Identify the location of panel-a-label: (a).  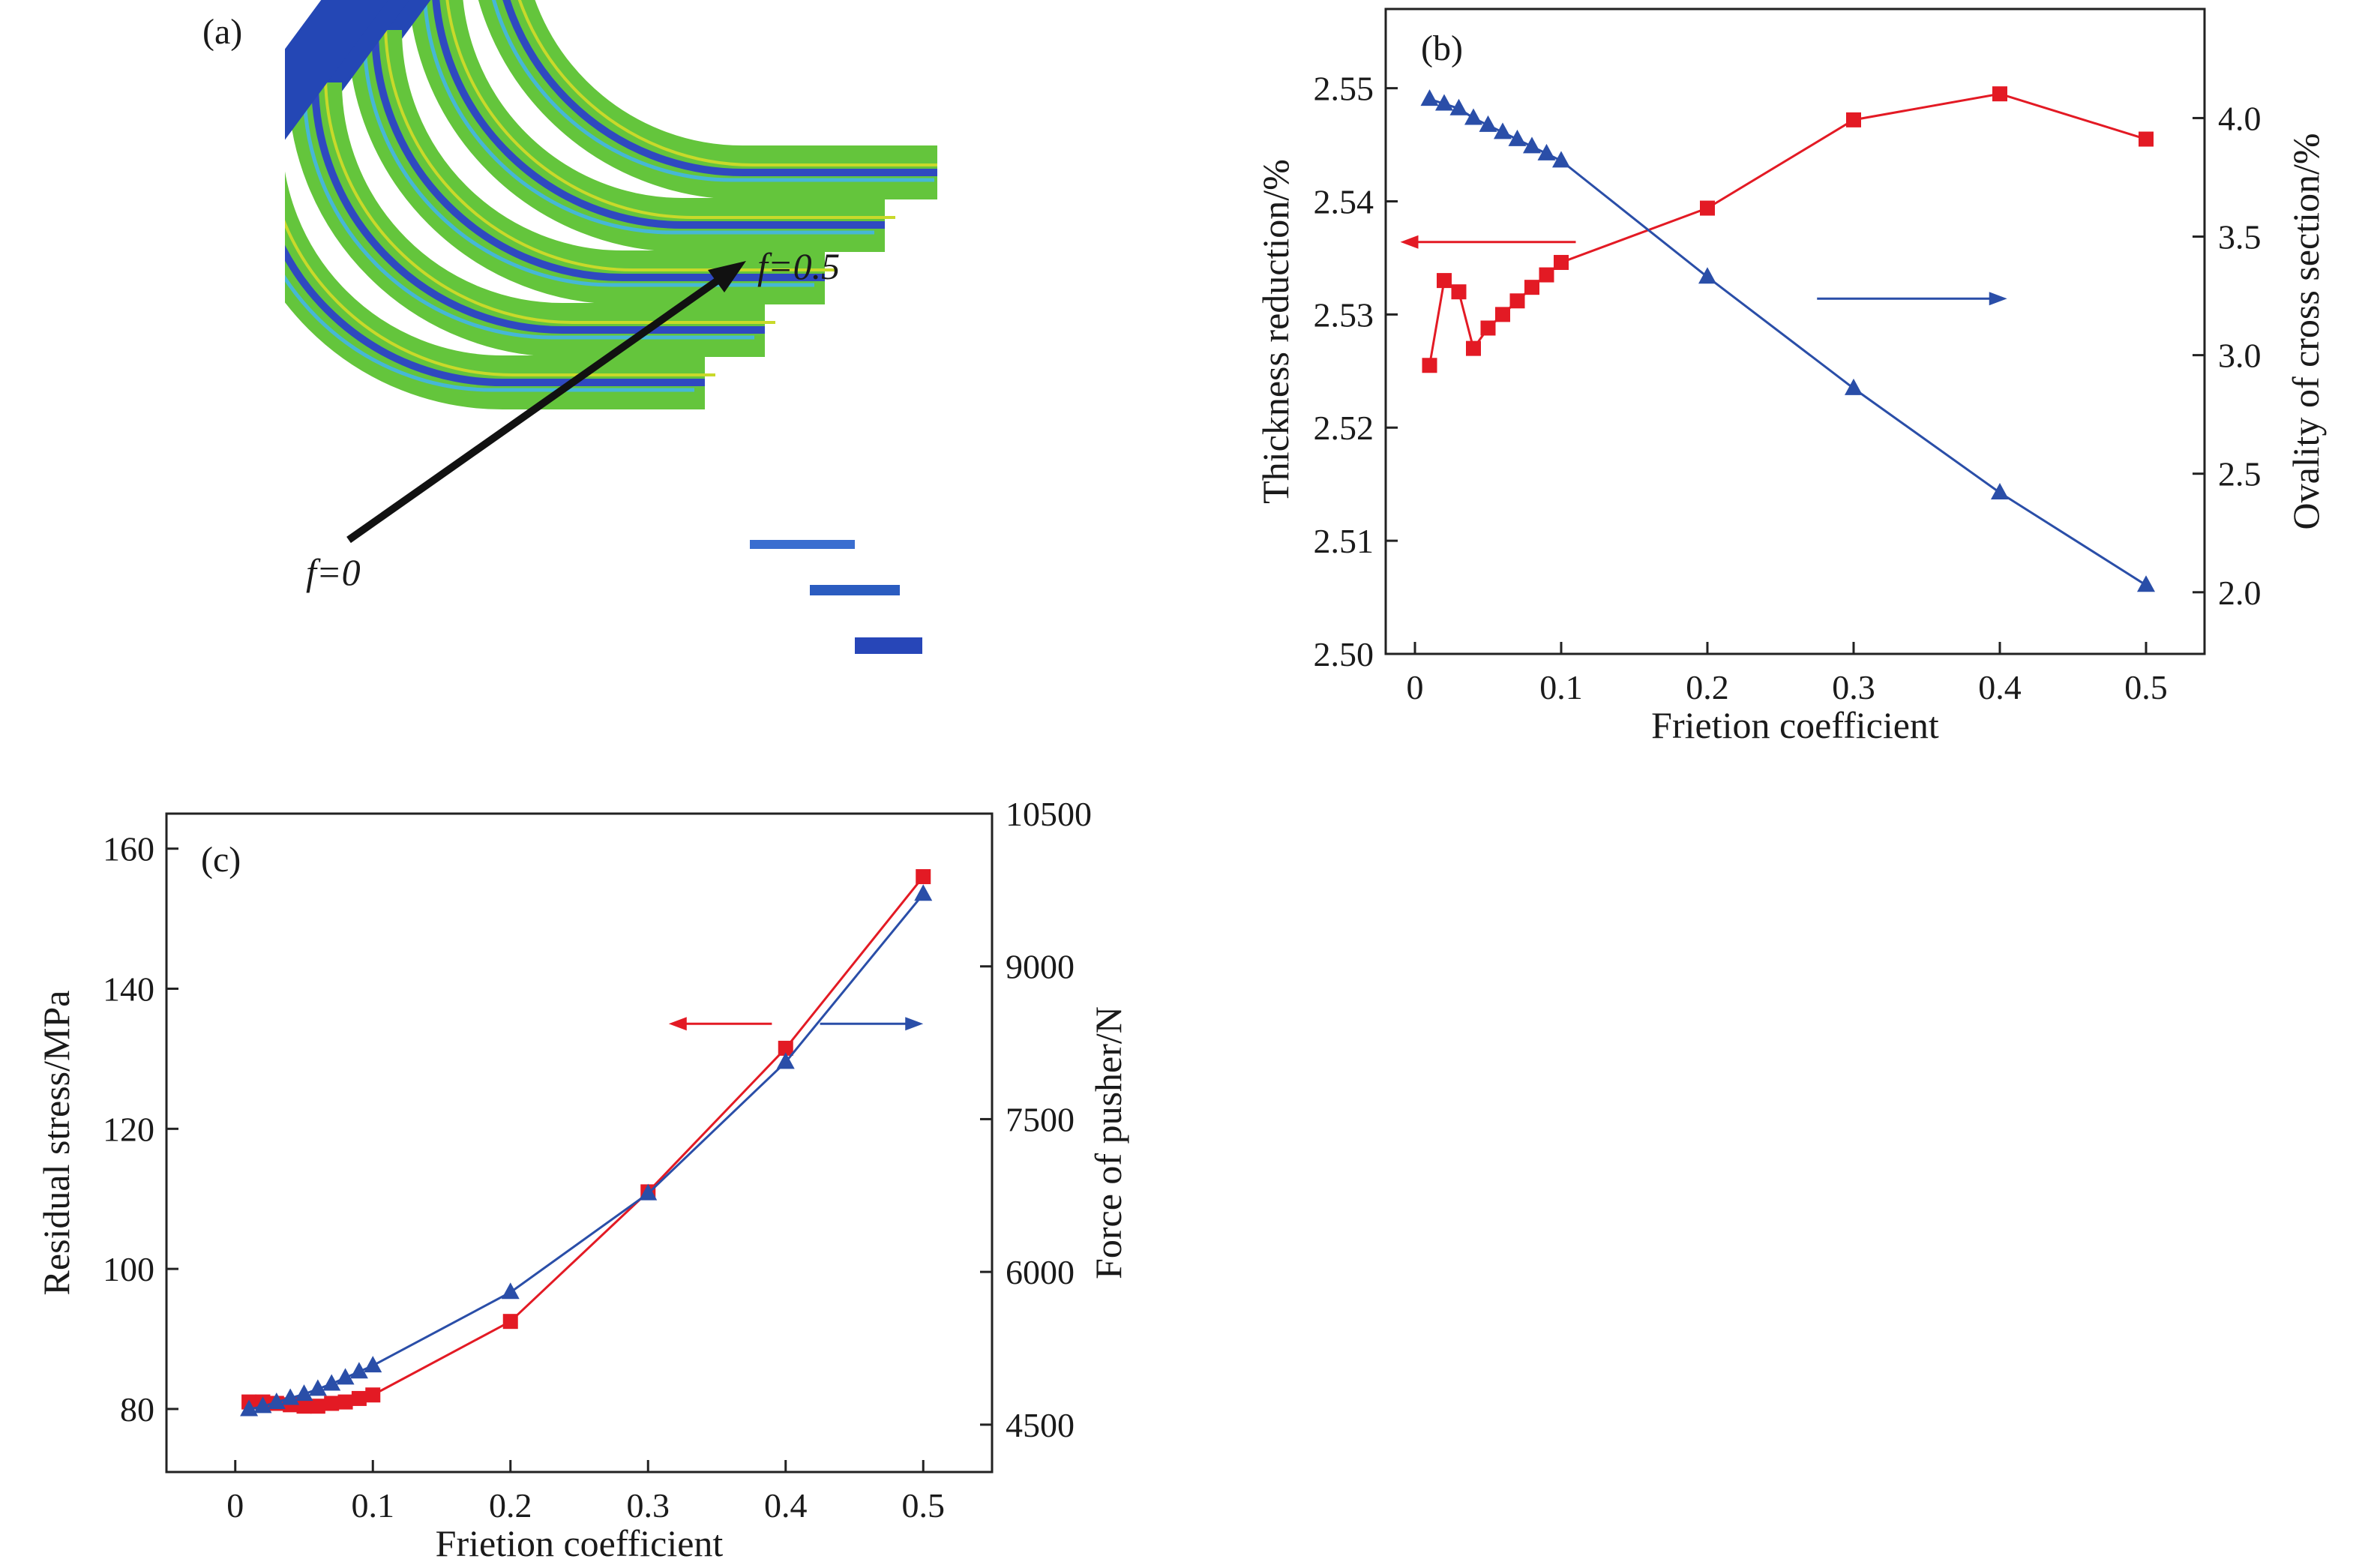
(222, 32).